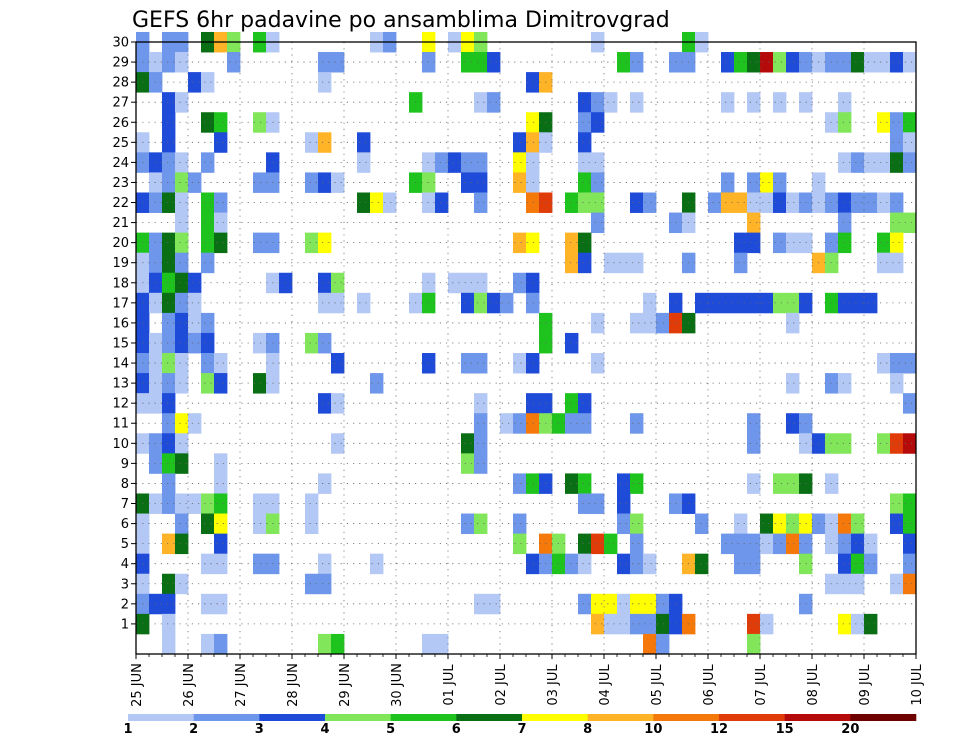 The height and width of the screenshot is (742, 960). Describe the element at coordinates (125, 604) in the screenshot. I see `y-tick-label: 2` at that location.